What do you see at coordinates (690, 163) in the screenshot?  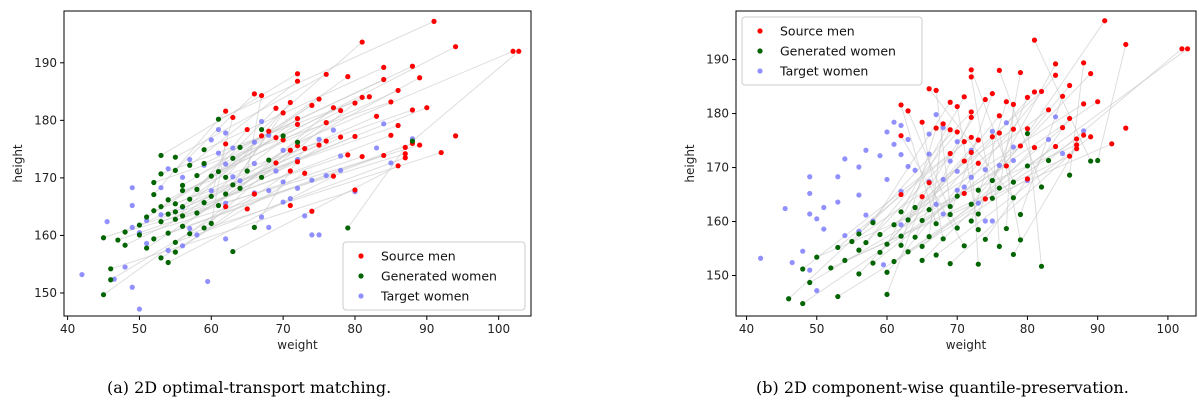 I see `y-axis-label: height` at bounding box center [690, 163].